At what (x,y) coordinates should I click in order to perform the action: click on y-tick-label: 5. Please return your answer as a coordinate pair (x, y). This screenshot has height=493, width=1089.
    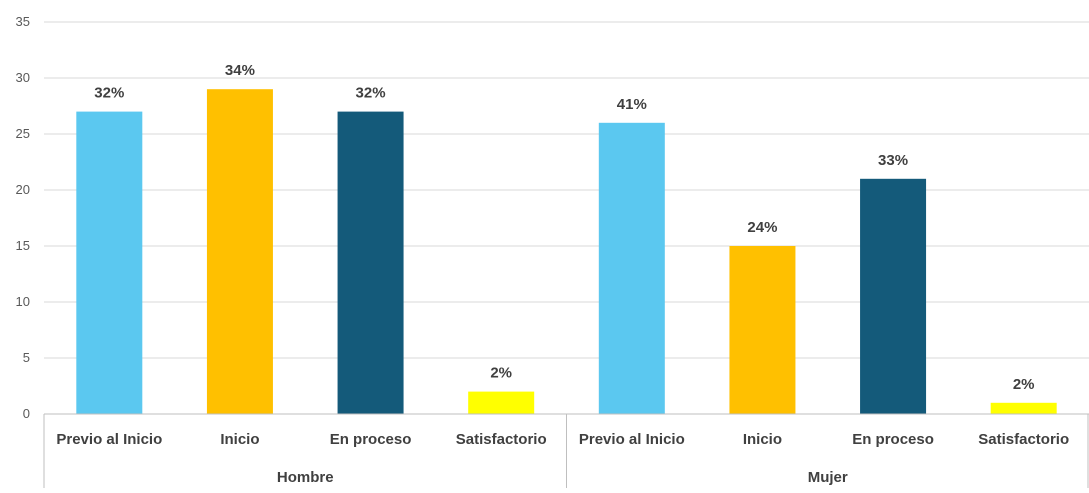
    Looking at the image, I should click on (26, 357).